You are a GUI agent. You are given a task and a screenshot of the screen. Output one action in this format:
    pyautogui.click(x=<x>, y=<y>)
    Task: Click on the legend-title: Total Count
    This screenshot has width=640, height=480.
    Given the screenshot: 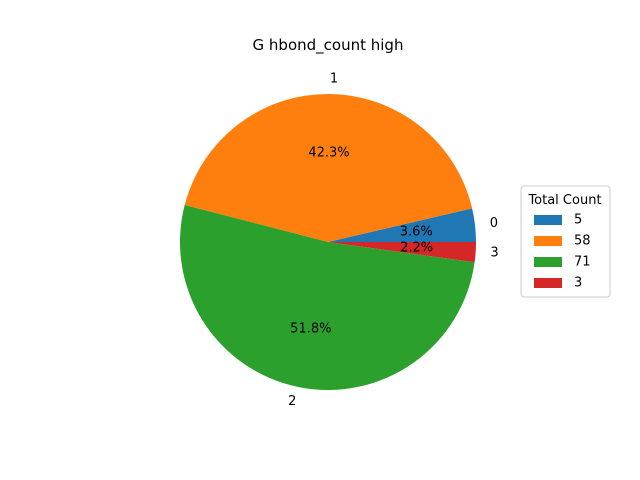 What is the action you would take?
    pyautogui.click(x=564, y=200)
    